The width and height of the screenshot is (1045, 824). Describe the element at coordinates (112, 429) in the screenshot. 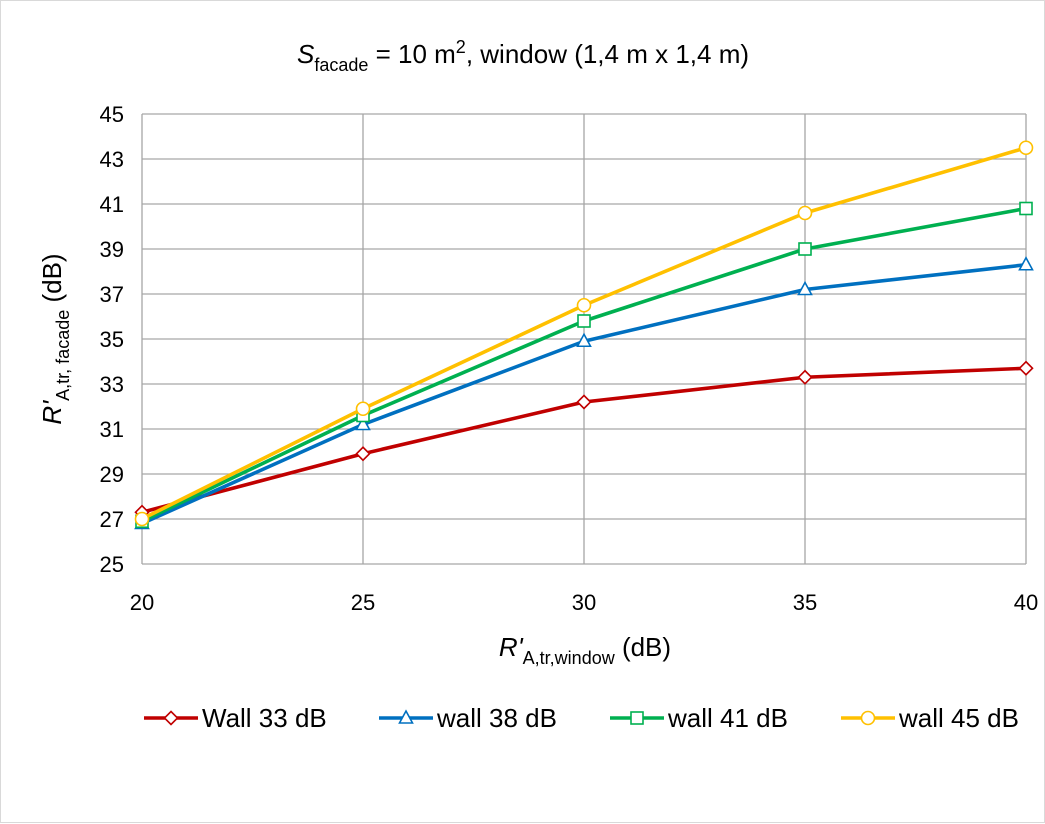

I see `y-tick-label: 31` at that location.